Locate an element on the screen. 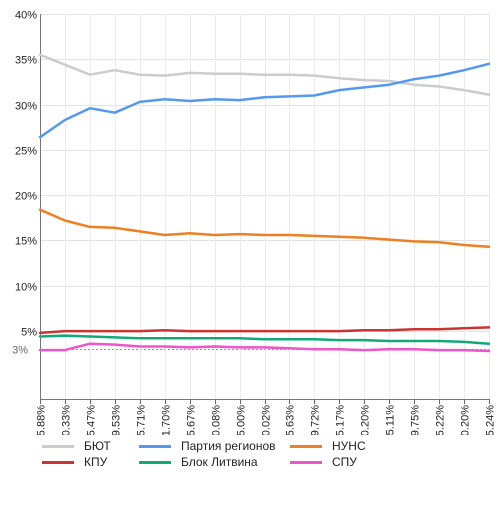  legend-label: Партия регионов is located at coordinates (228, 446).